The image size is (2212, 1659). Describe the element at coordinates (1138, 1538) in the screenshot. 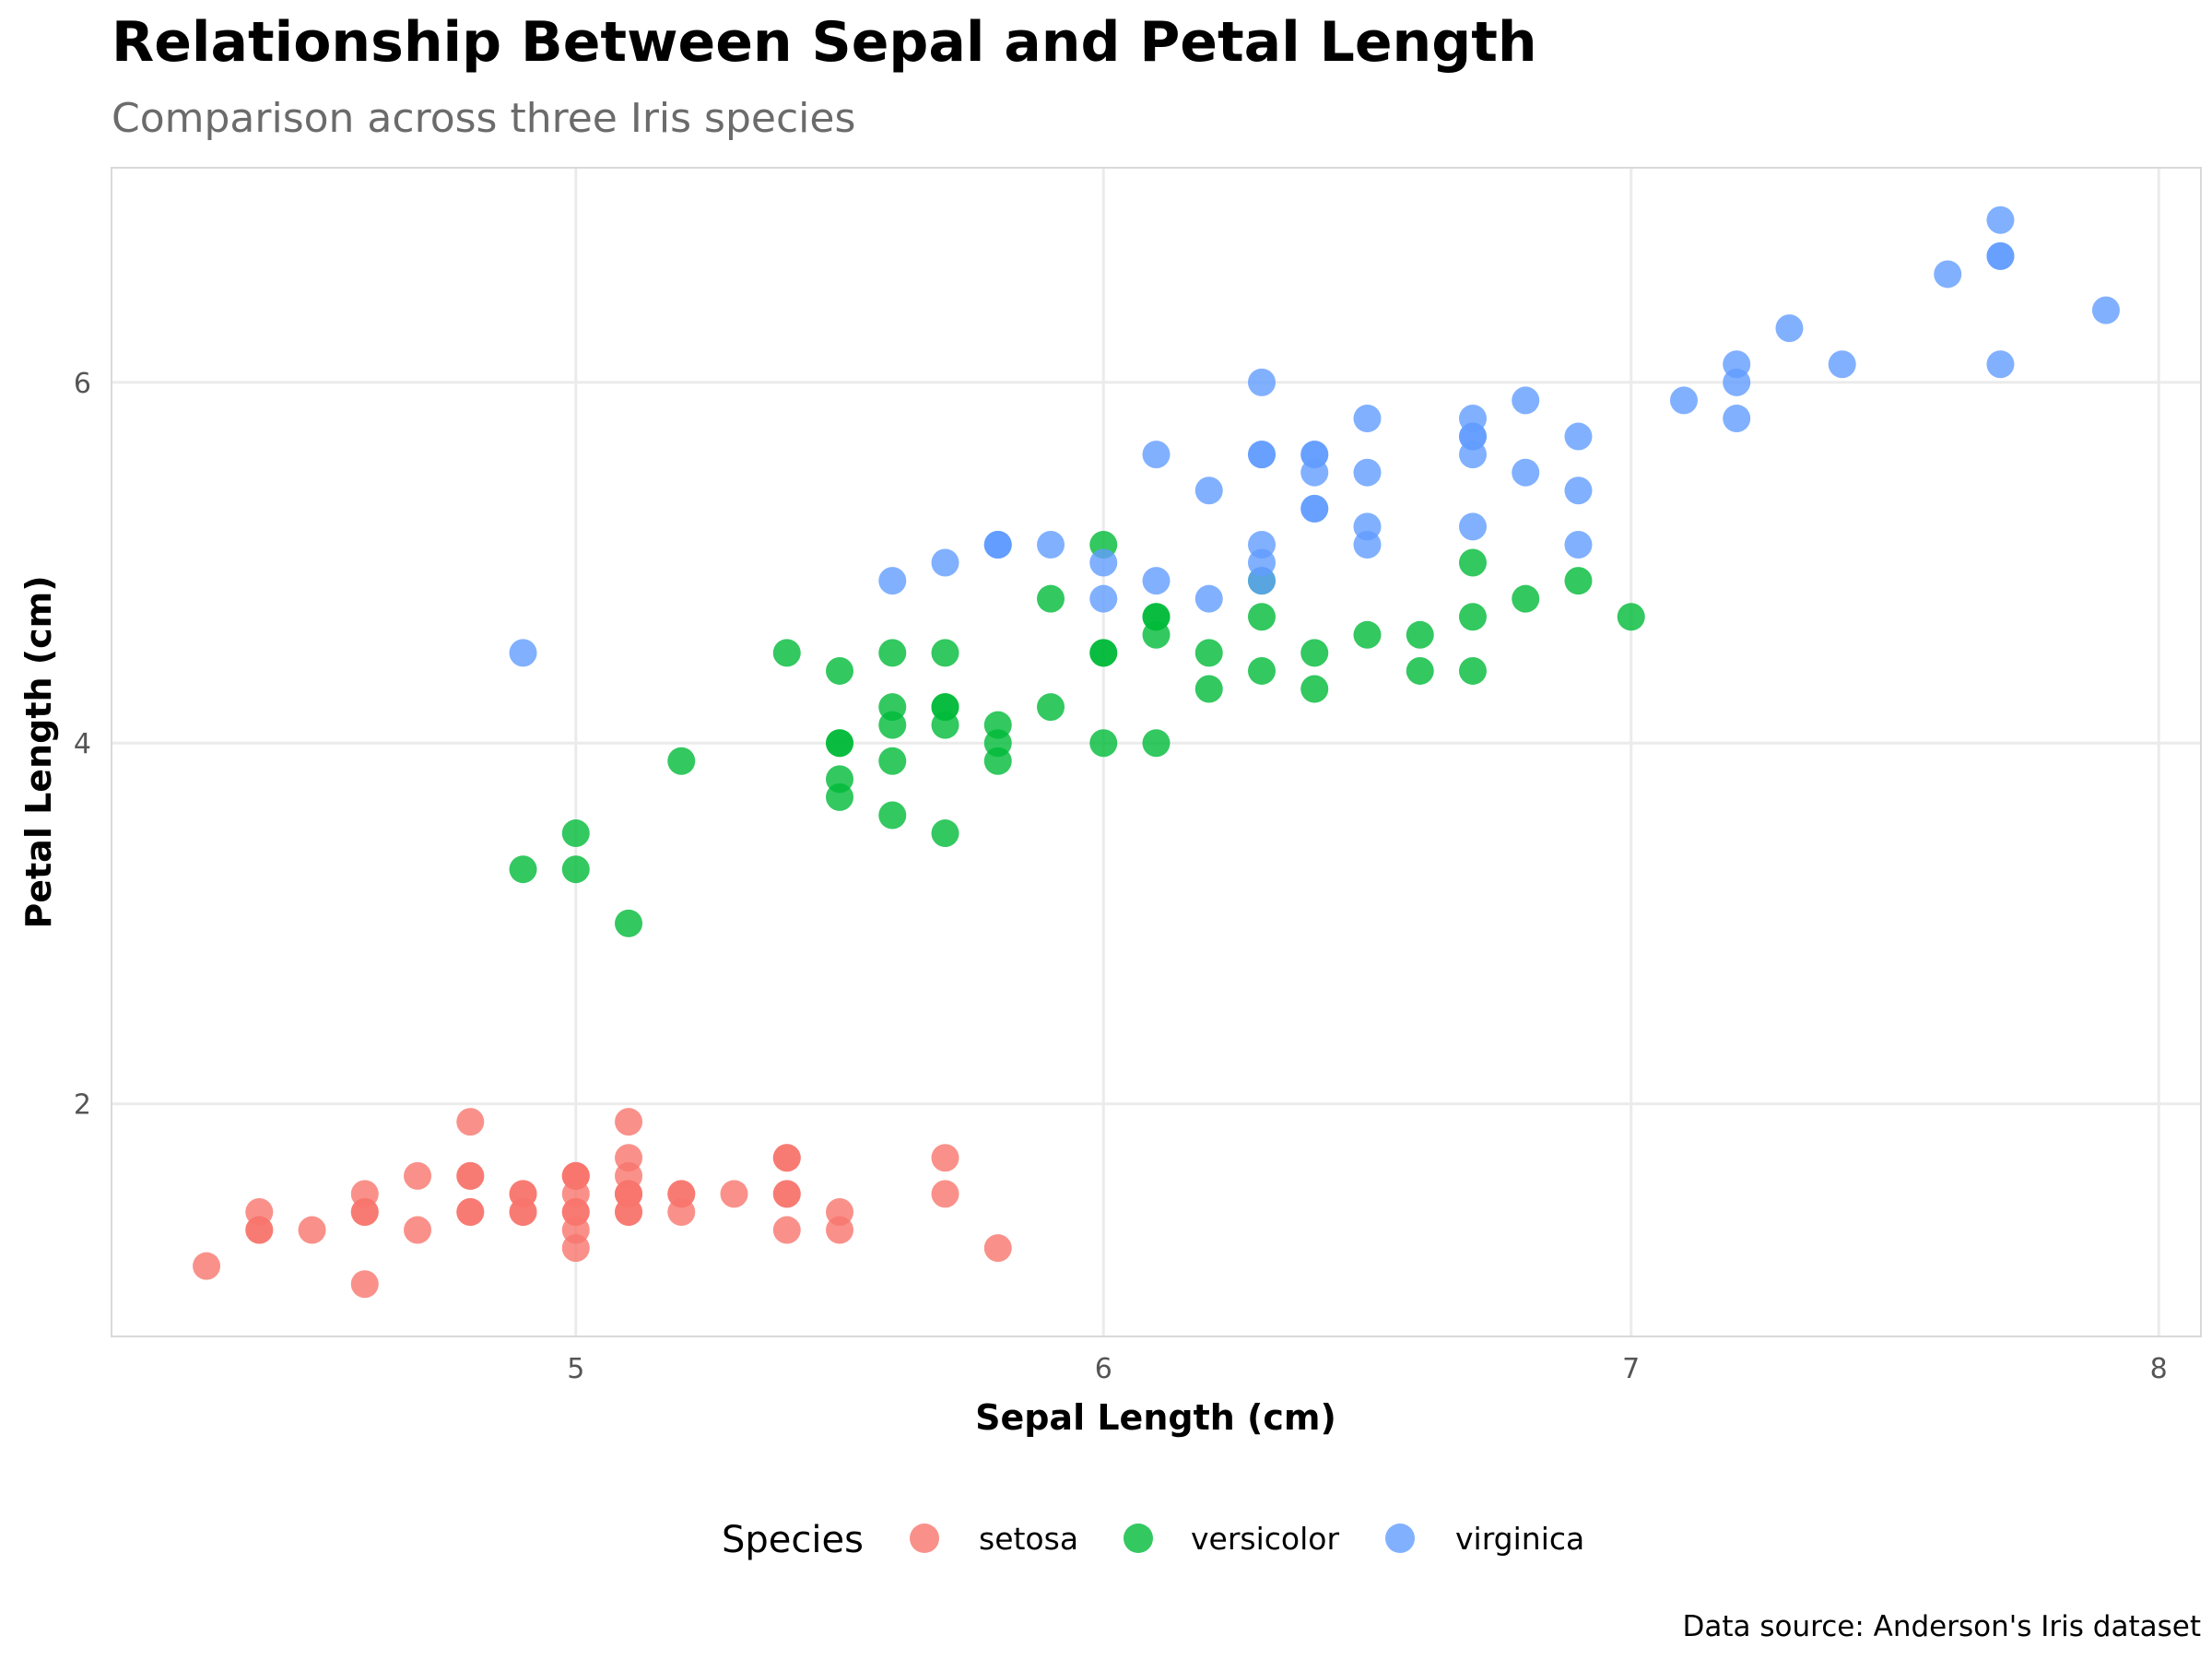

I see `legend-key-versicolor` at that location.